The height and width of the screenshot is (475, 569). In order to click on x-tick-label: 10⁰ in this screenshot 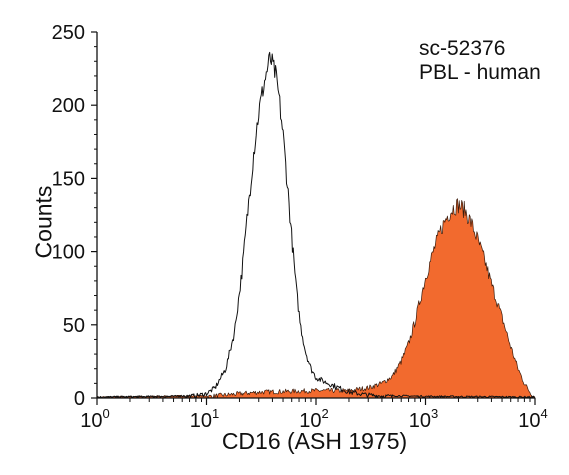, I will do `click(94, 419)`.